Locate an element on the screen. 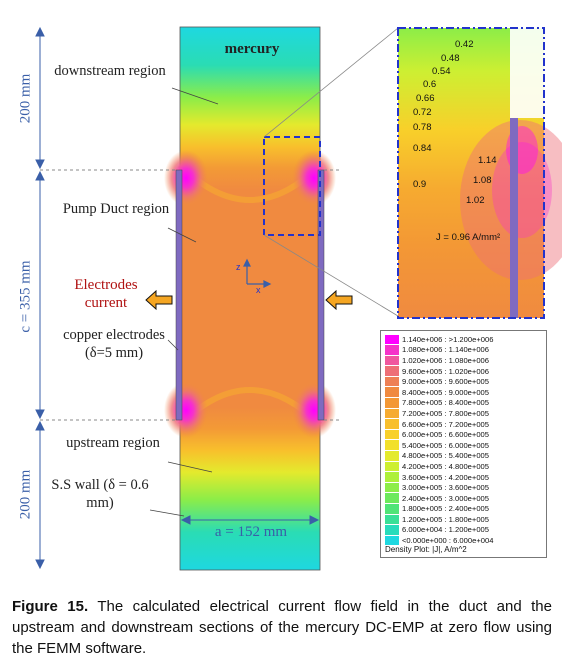  zoom-inset is located at coordinates (479, 173).